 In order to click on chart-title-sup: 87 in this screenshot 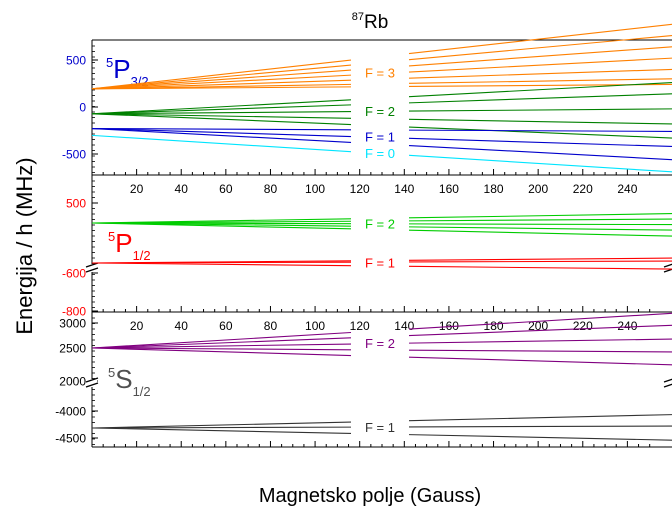, I will do `click(358, 17)`.